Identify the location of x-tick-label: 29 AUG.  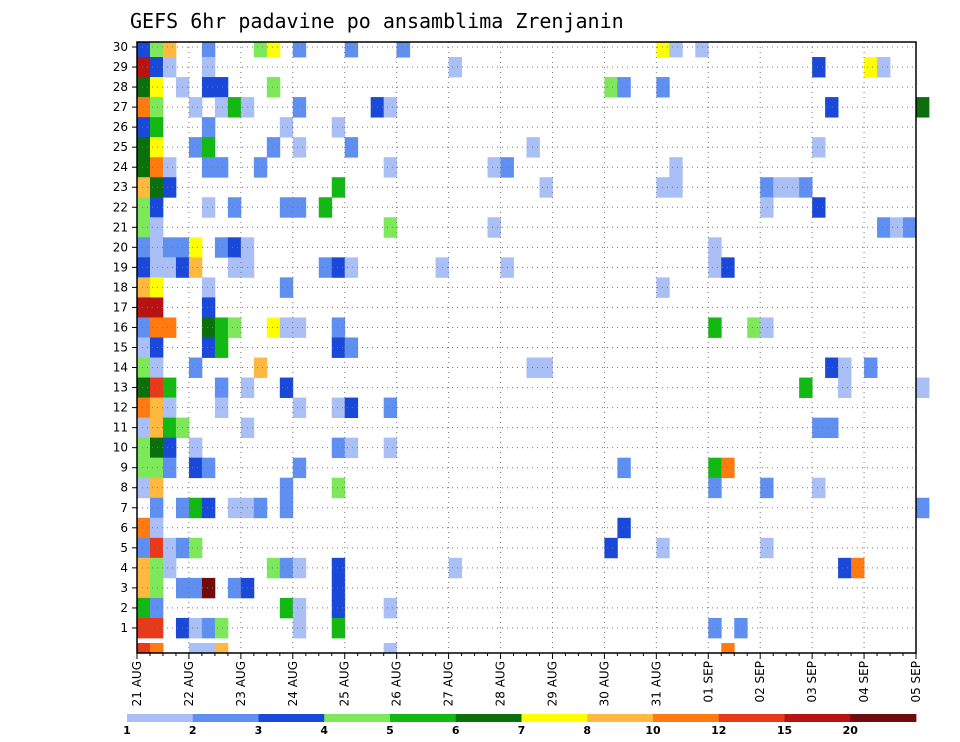
(552, 683).